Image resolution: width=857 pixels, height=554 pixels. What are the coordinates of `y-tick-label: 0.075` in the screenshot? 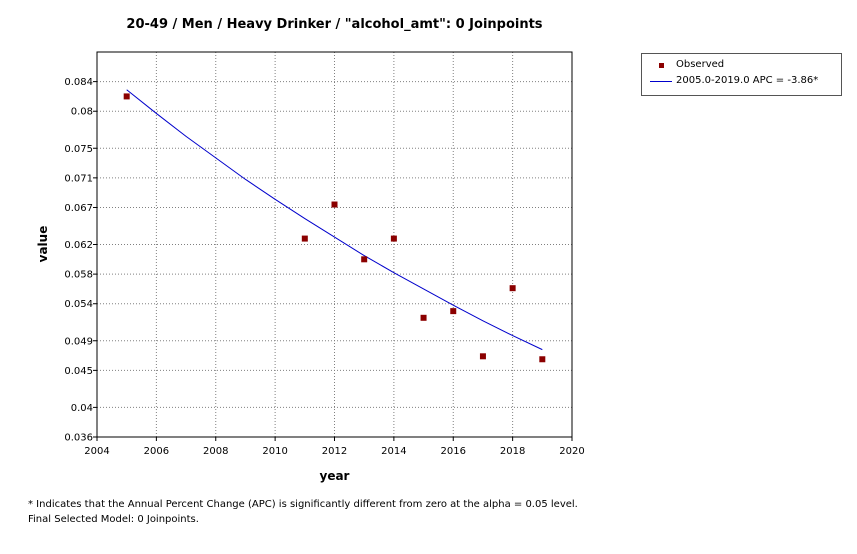 It's located at (78, 149).